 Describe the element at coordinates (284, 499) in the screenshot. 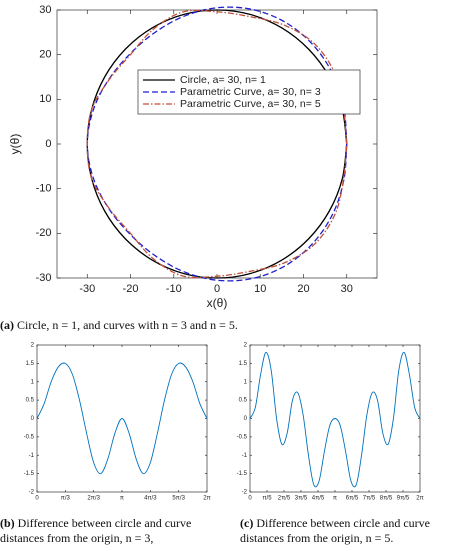

I see `x-tick-label: 2π/5` at that location.